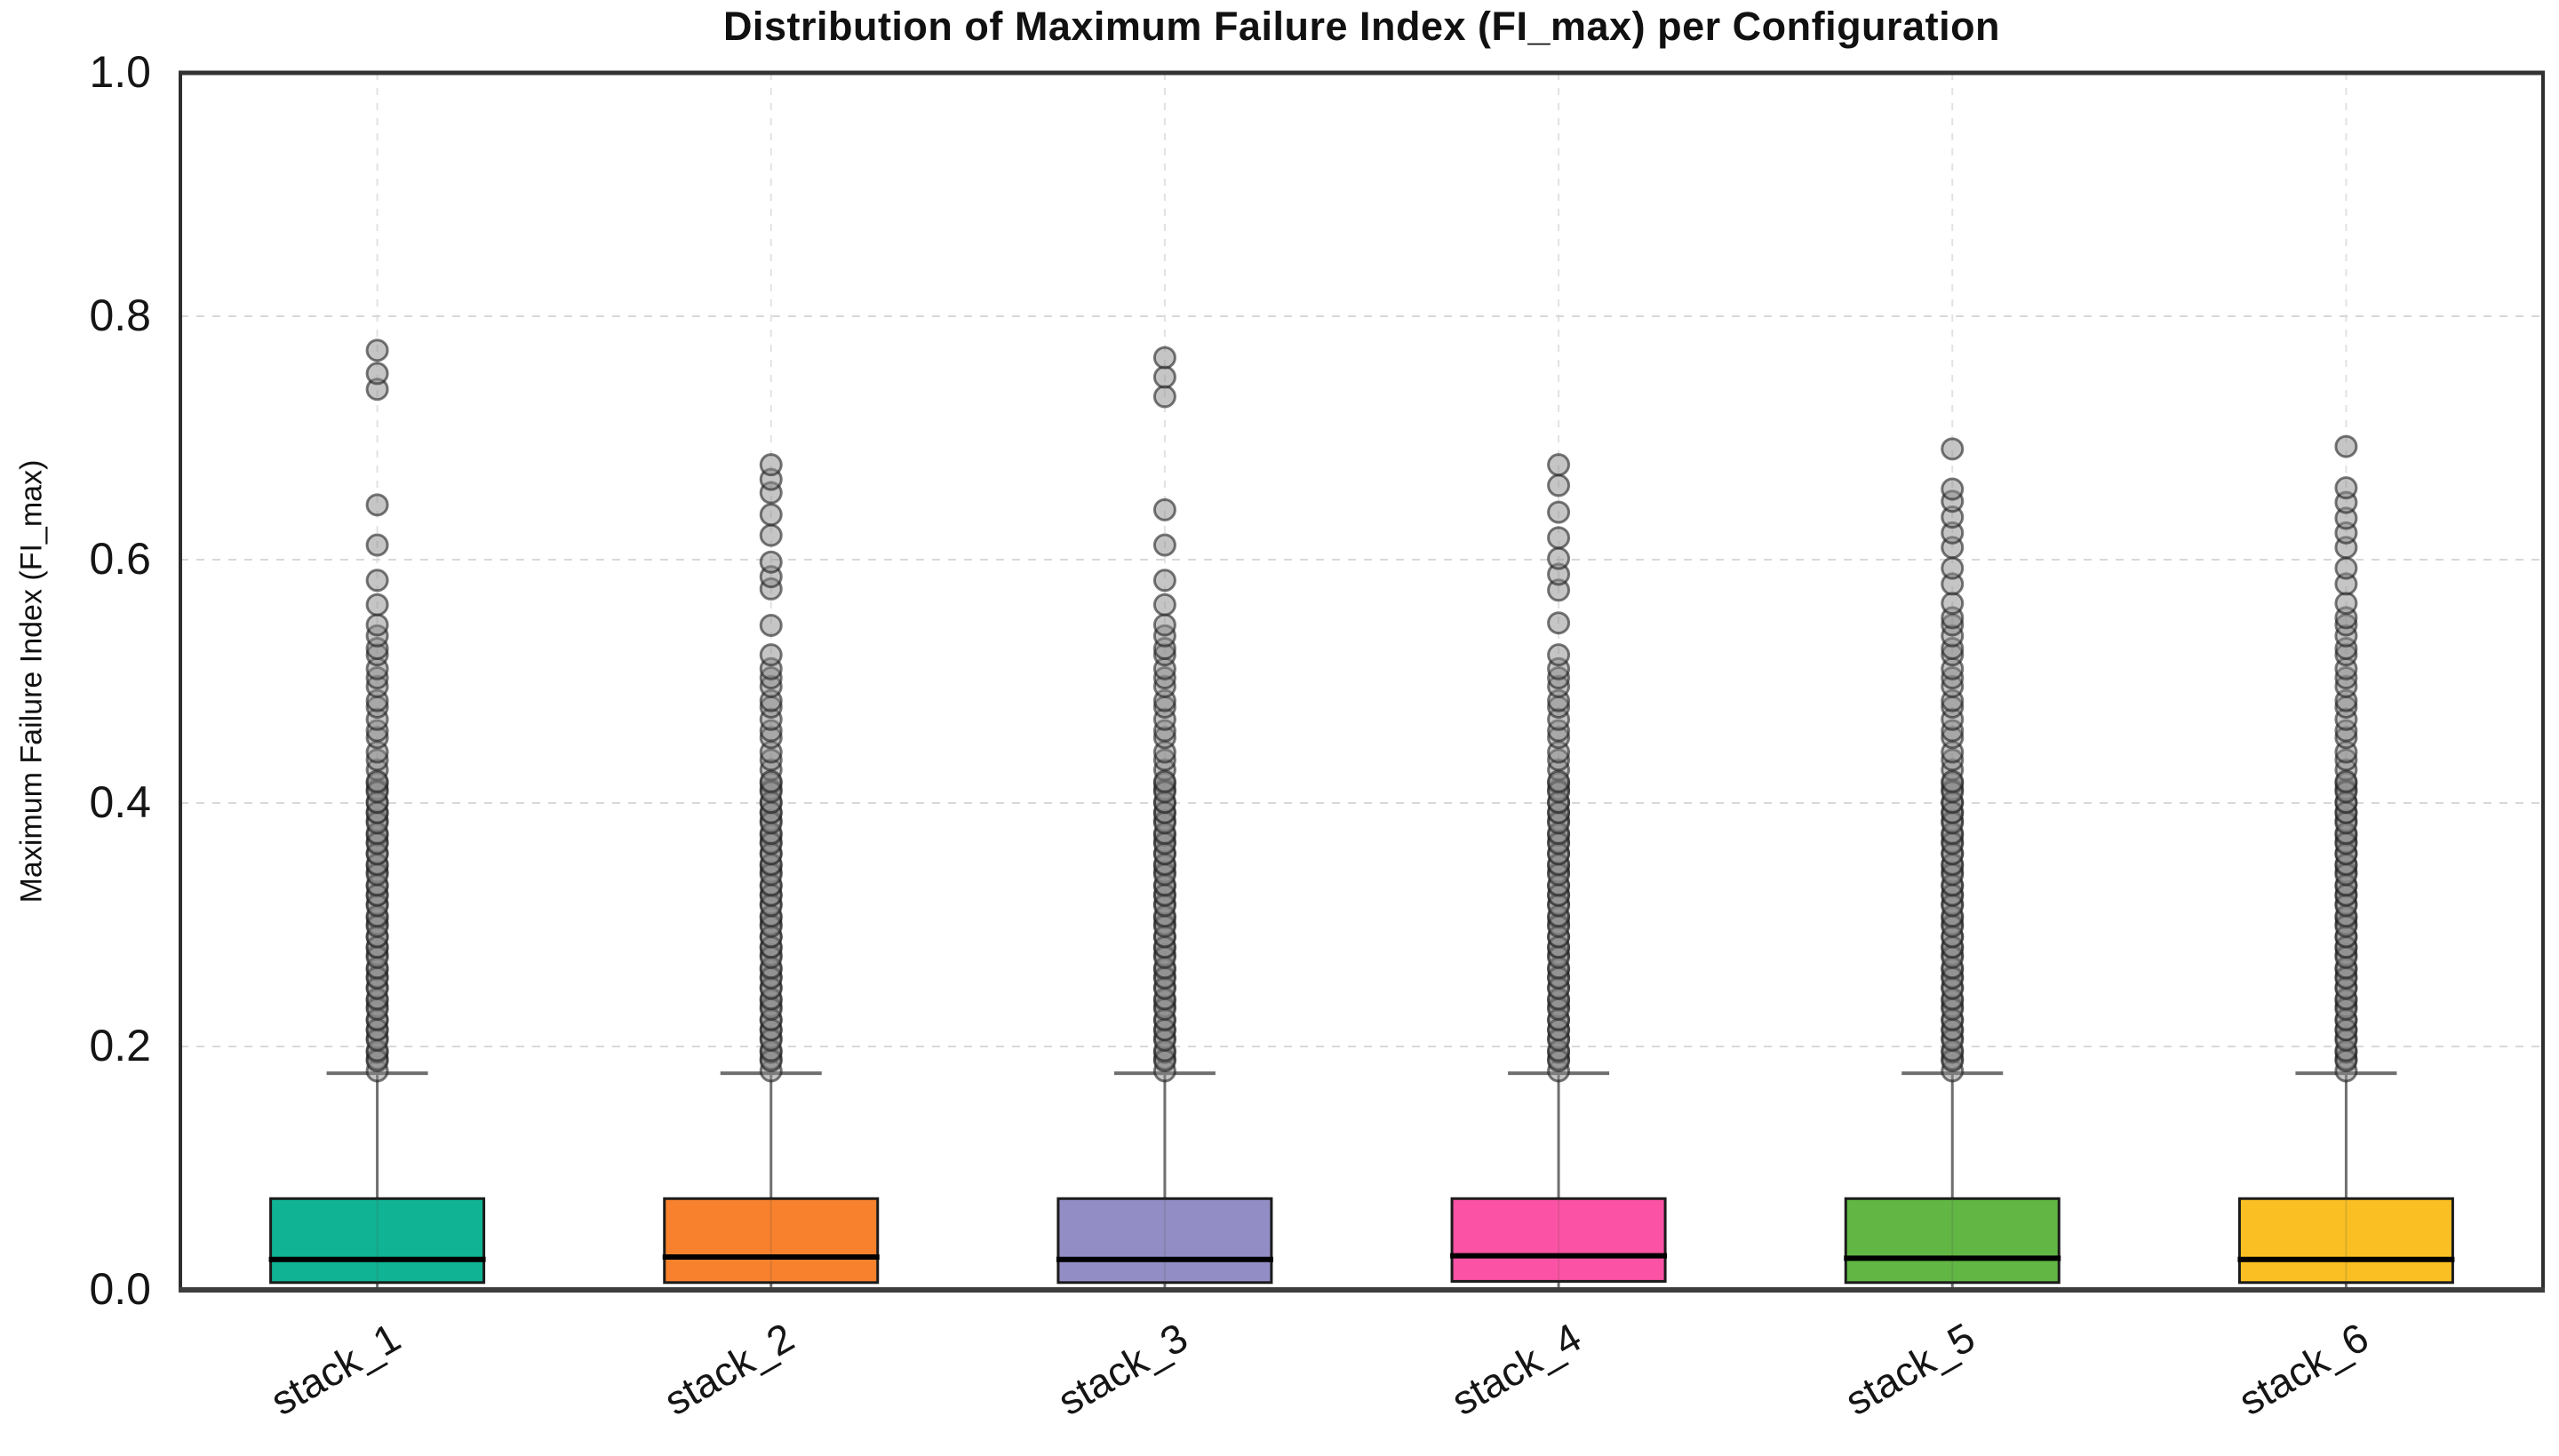 Image resolution: width=2559 pixels, height=1456 pixels. Describe the element at coordinates (120, 1288) in the screenshot. I see `y-tick-label: 0.0` at that location.